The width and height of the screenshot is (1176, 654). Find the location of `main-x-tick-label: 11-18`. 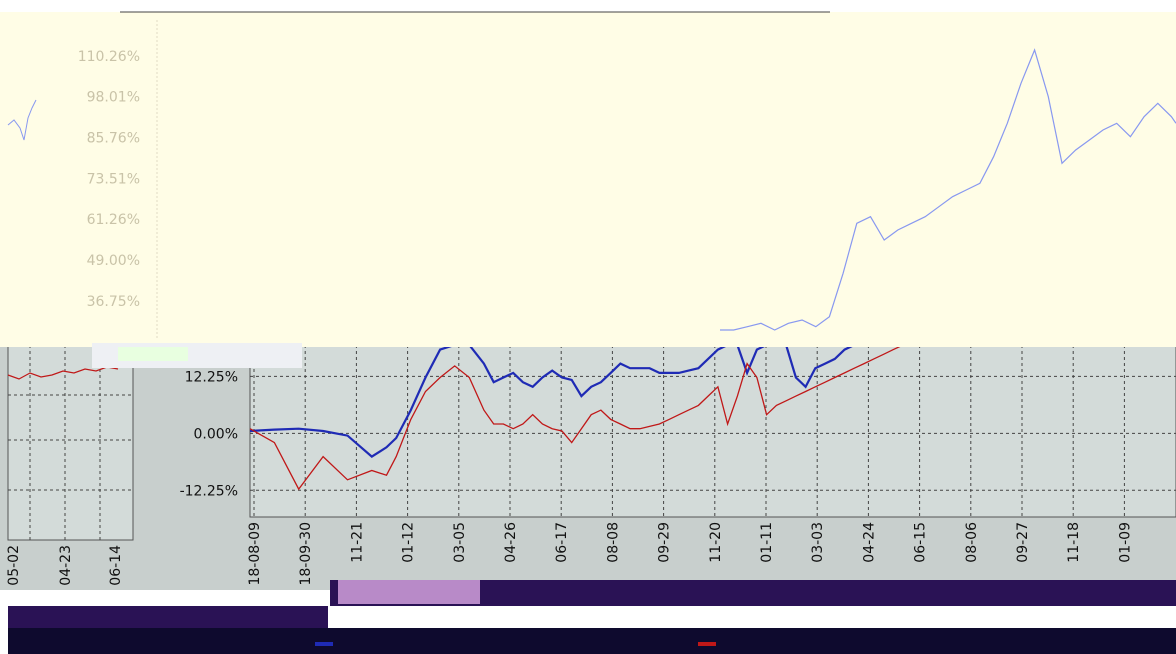

main-x-tick-label: 11-18 is located at coordinates (1074, 542).